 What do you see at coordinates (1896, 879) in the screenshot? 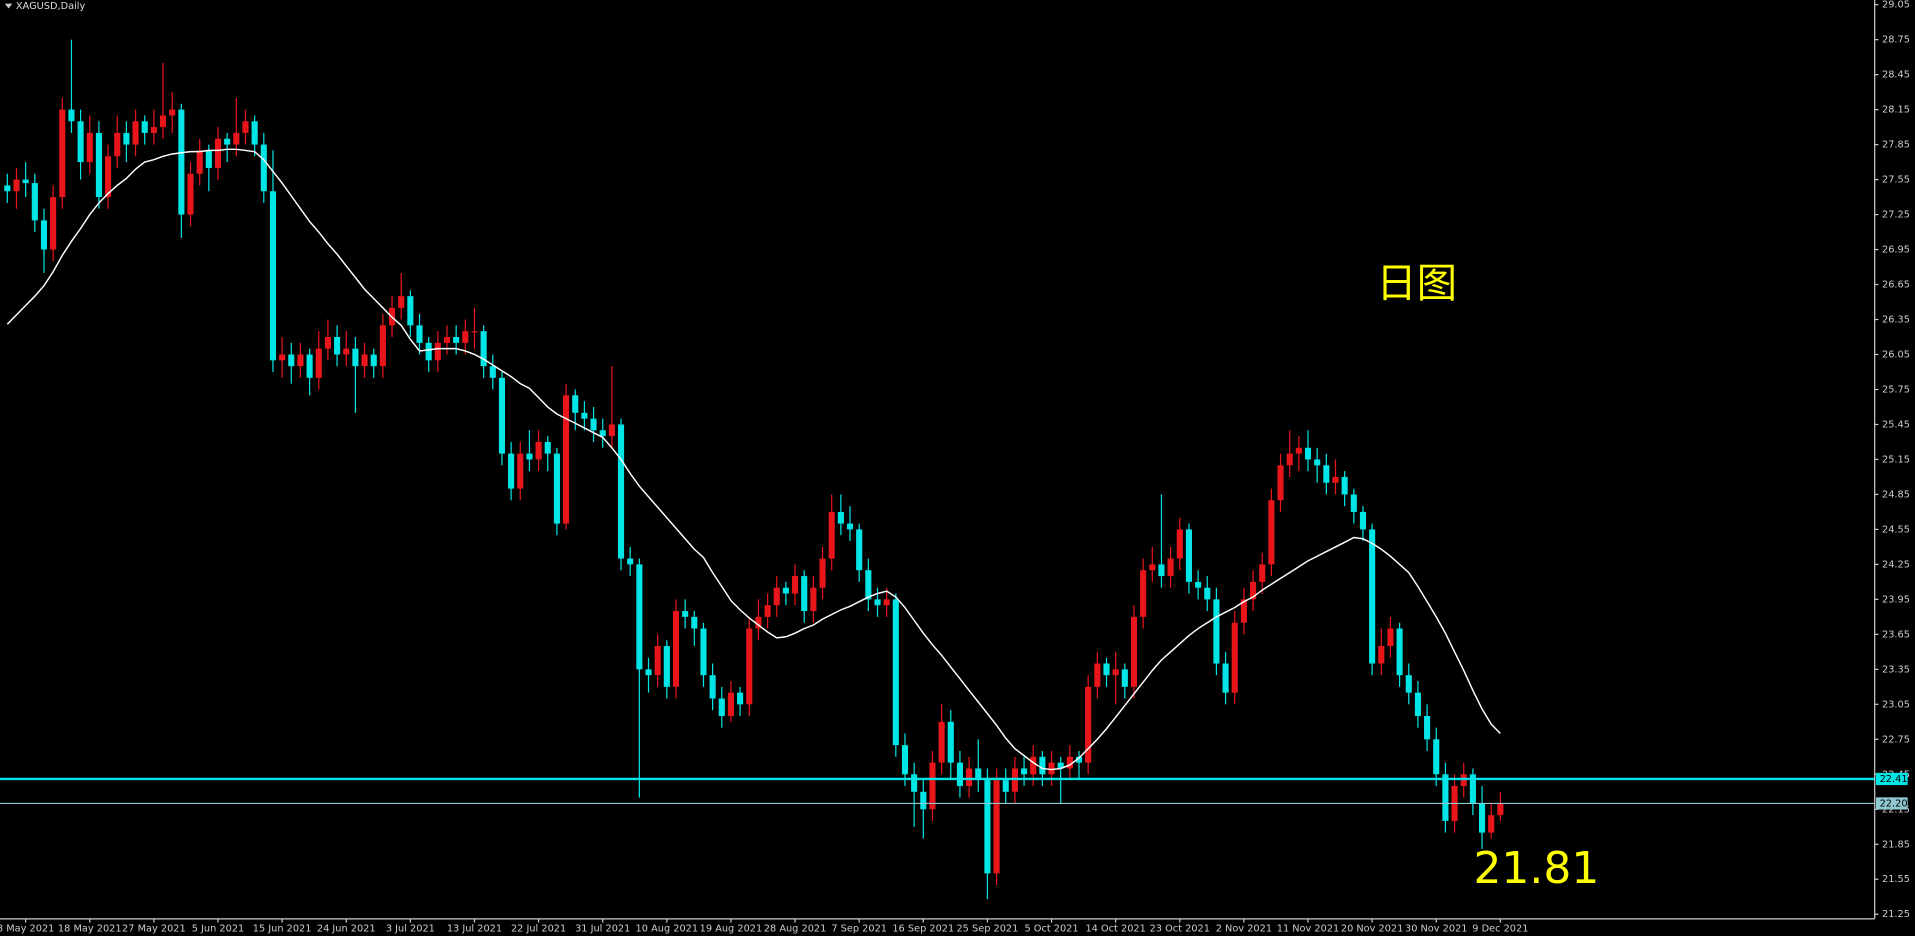
I see `y-tick-label: 21.55` at bounding box center [1896, 879].